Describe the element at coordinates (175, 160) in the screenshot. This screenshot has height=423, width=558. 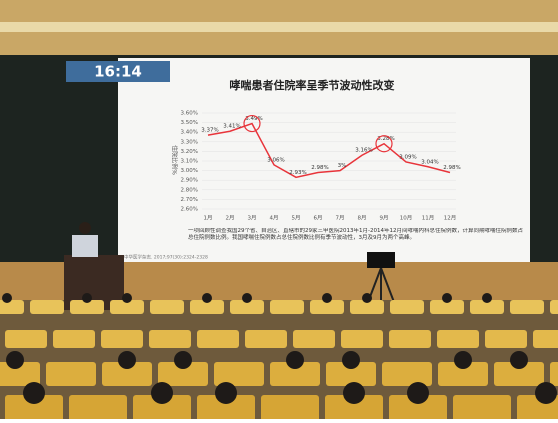
I see `y-axis-label: 住院比例%` at that location.